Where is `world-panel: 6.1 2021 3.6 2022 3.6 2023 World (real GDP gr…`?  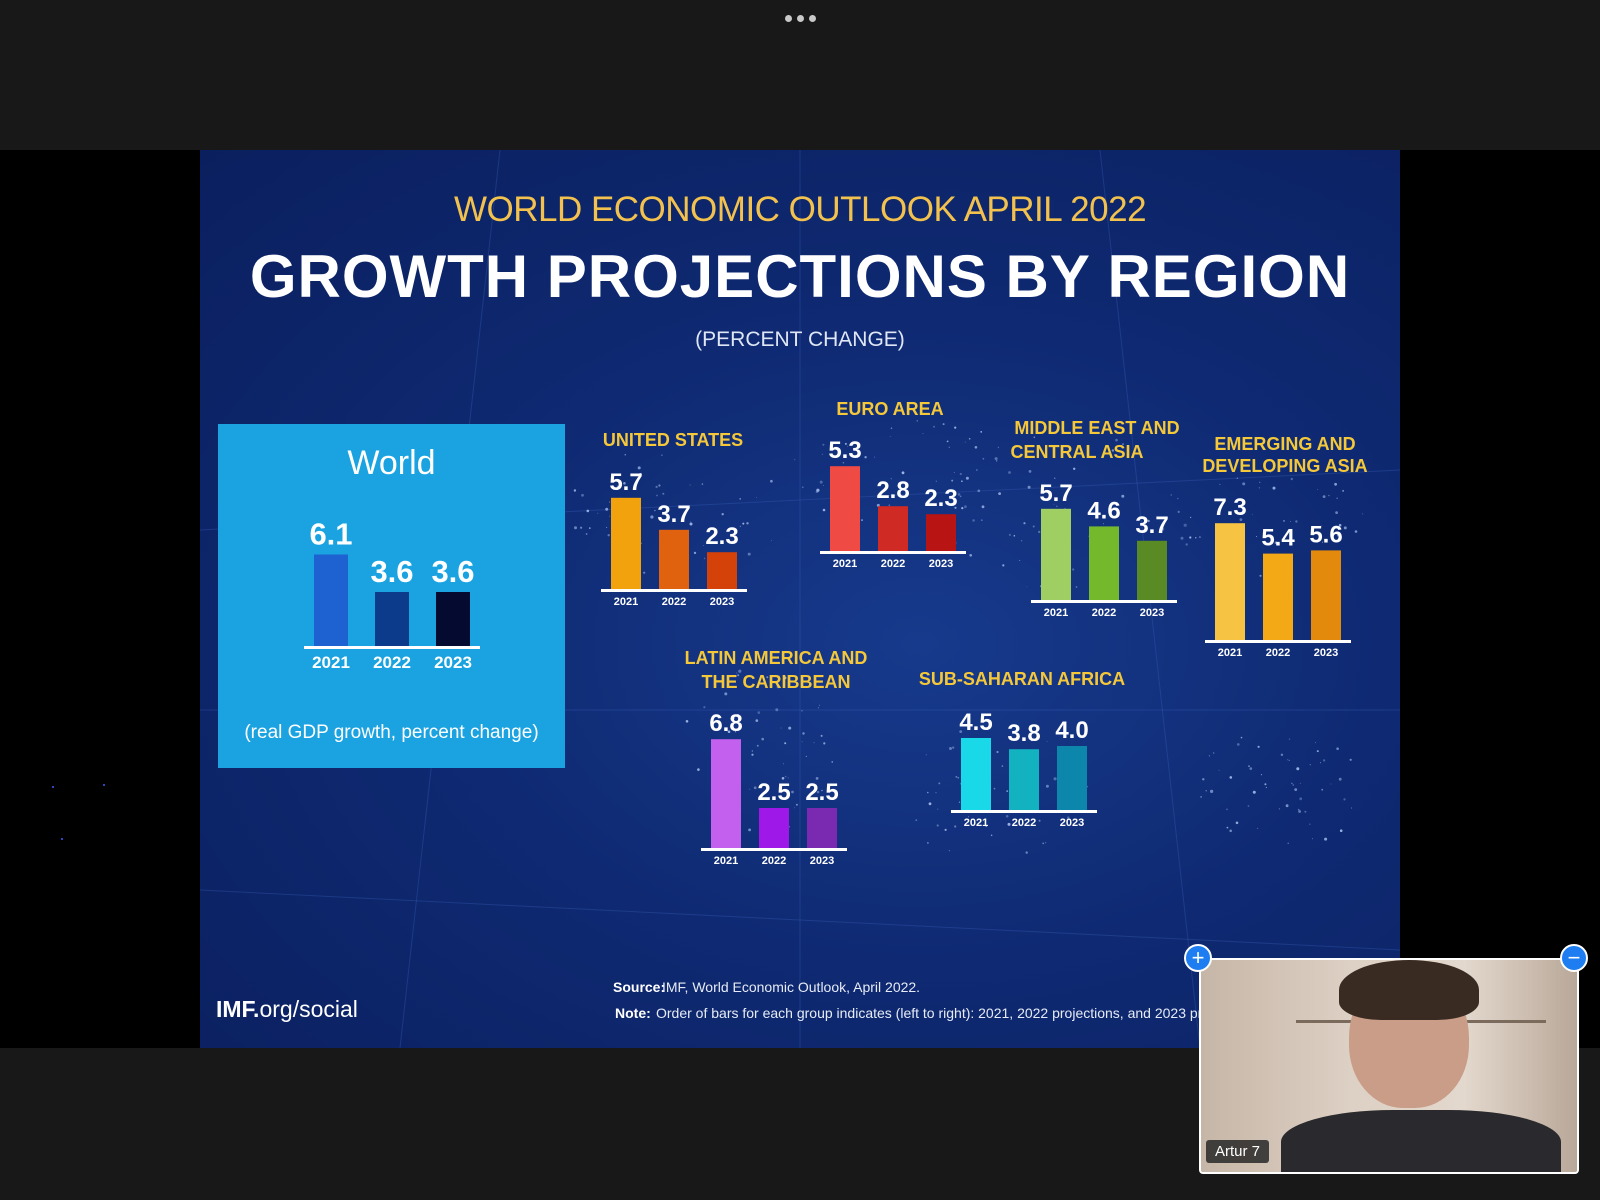
world-panel: 6.1 2021 3.6 2022 3.6 2023 World (real GDP gr… is located at coordinates (391, 596).